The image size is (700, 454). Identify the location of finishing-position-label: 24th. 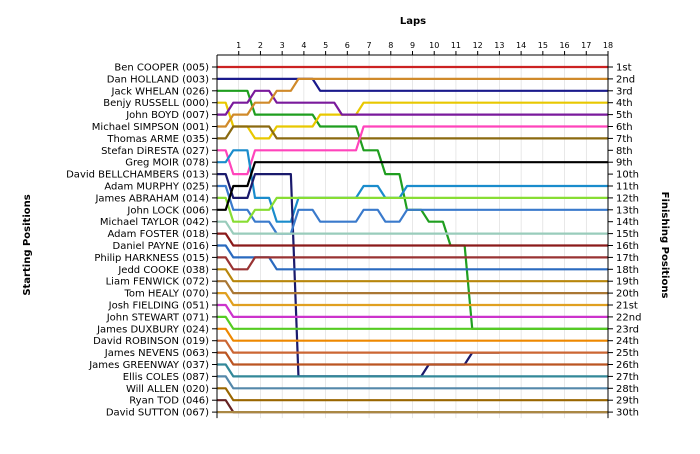
(627, 341).